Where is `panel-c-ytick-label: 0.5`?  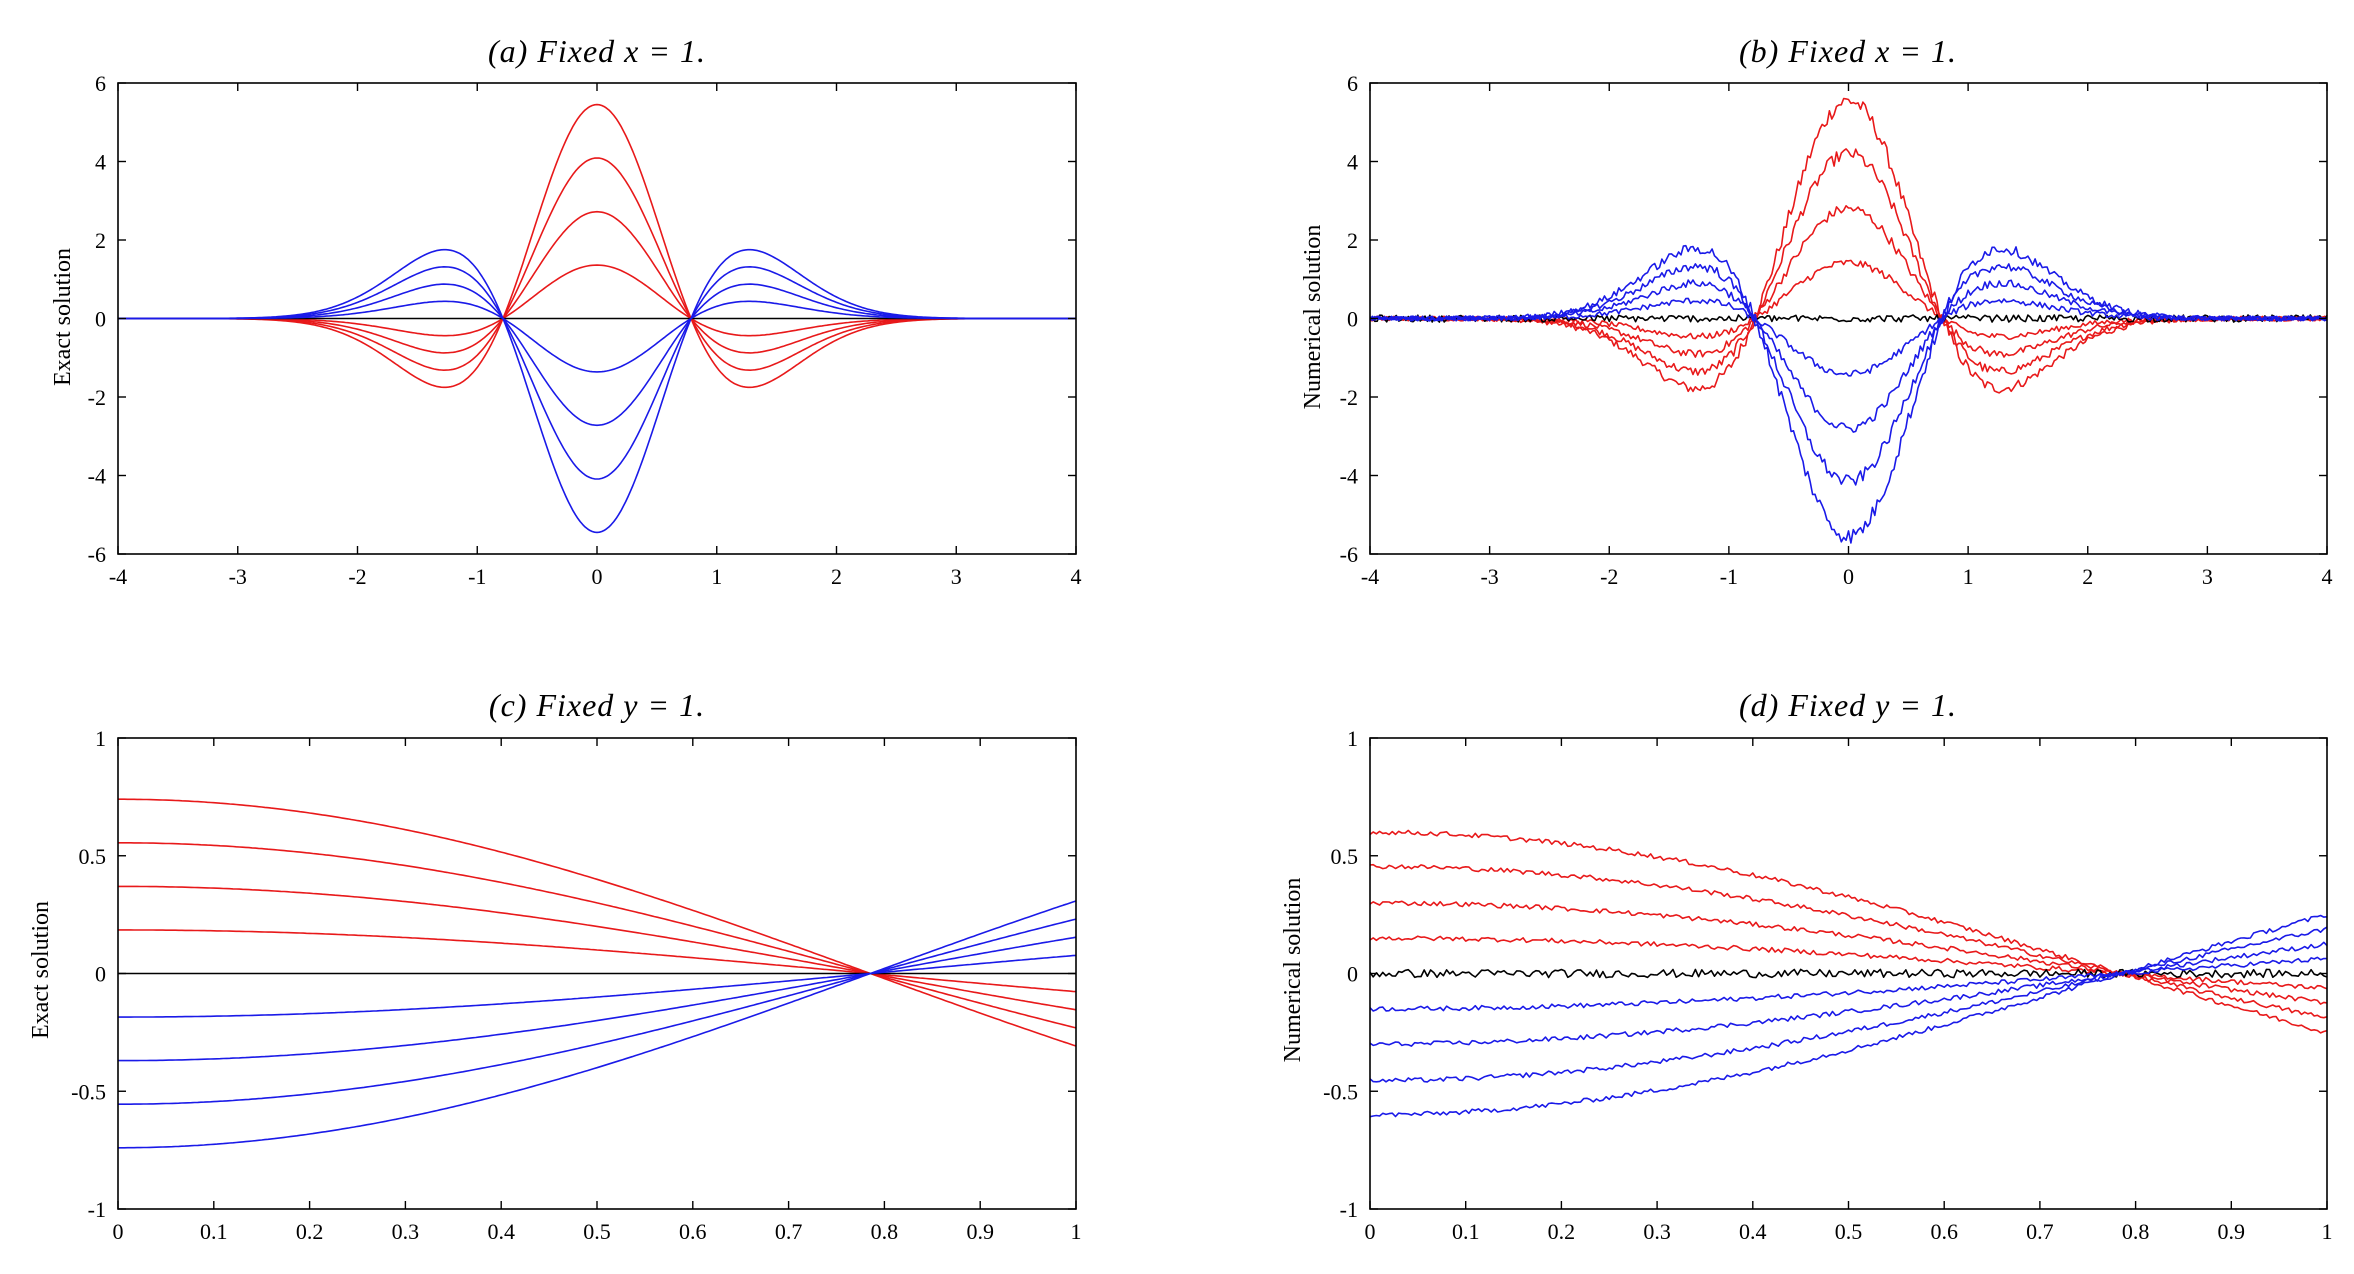 panel-c-ytick-label: 0.5 is located at coordinates (93, 856).